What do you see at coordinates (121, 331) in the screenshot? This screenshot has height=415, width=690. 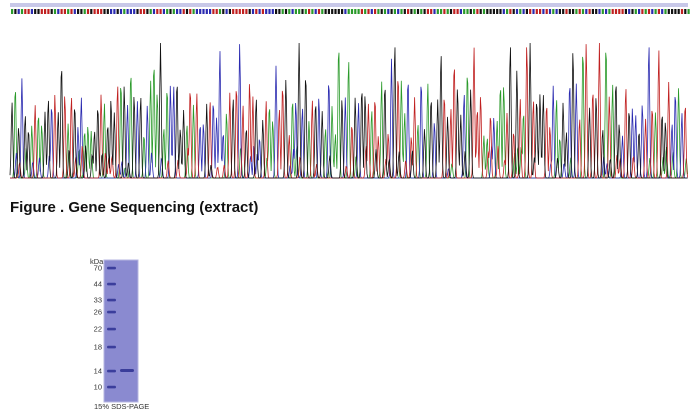 I see `gel-border` at bounding box center [121, 331].